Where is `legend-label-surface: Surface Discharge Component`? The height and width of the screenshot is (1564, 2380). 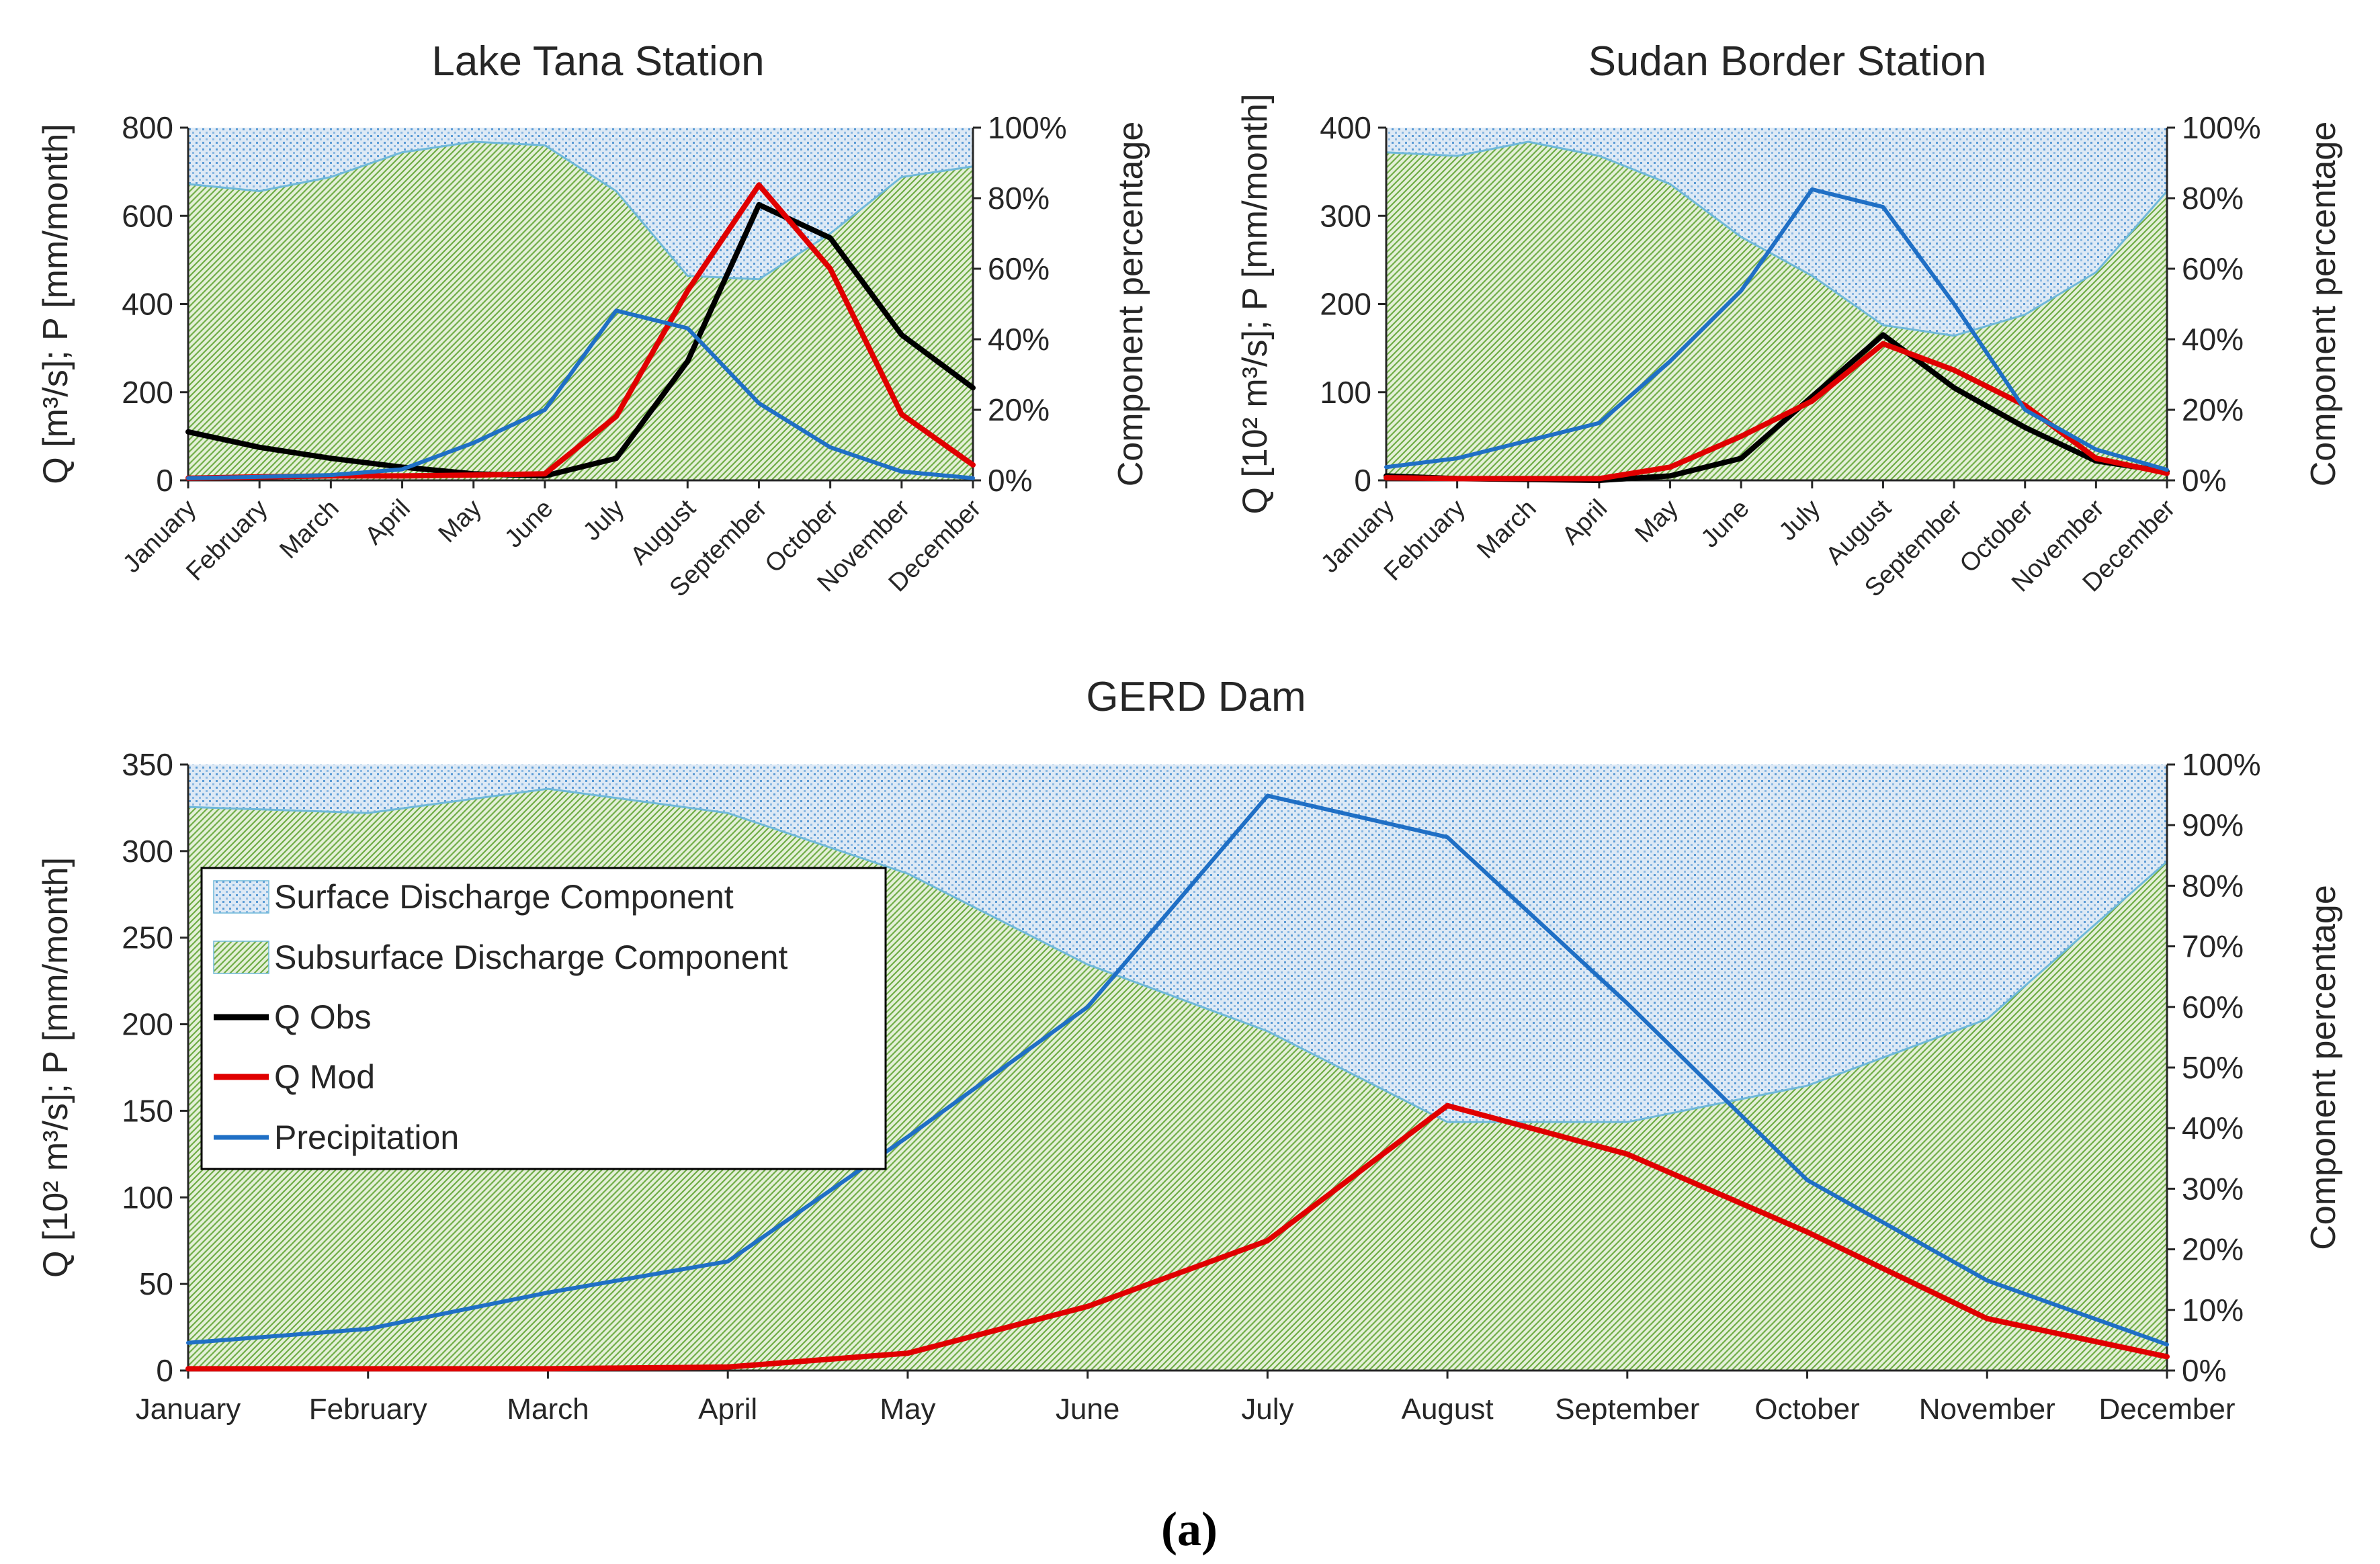 legend-label-surface: Surface Discharge Component is located at coordinates (504, 897).